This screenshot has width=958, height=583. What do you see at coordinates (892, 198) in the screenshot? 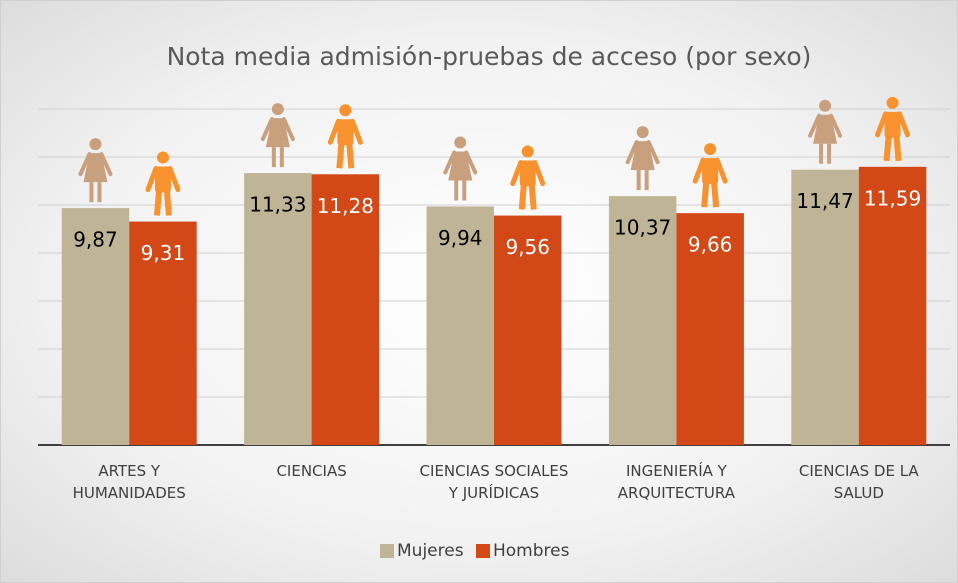
I see `data-label: 11,59` at bounding box center [892, 198].